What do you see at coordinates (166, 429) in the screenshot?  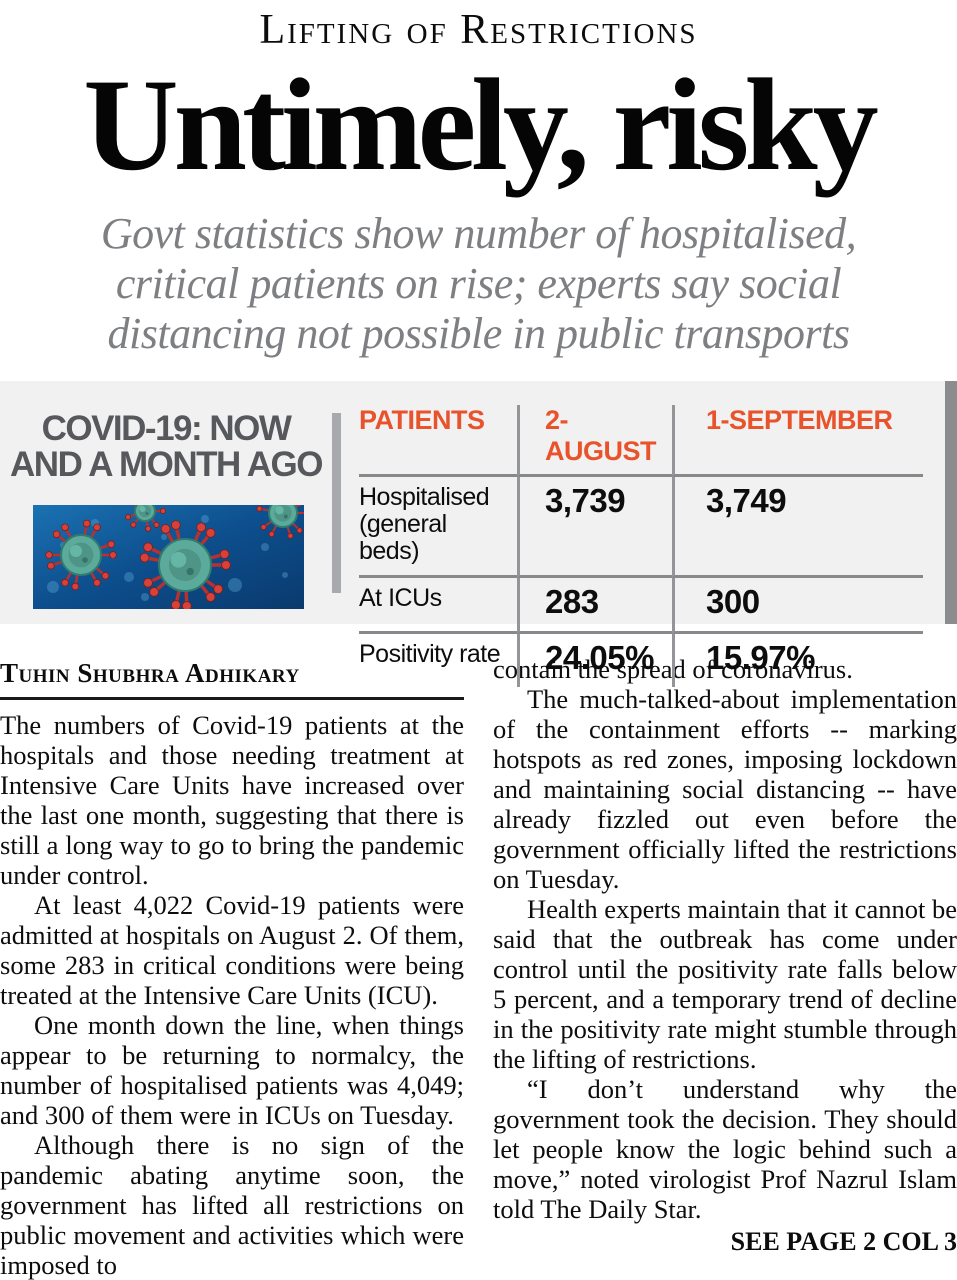 I see `infobox-title-line: COVID-19: NOW` at bounding box center [166, 429].